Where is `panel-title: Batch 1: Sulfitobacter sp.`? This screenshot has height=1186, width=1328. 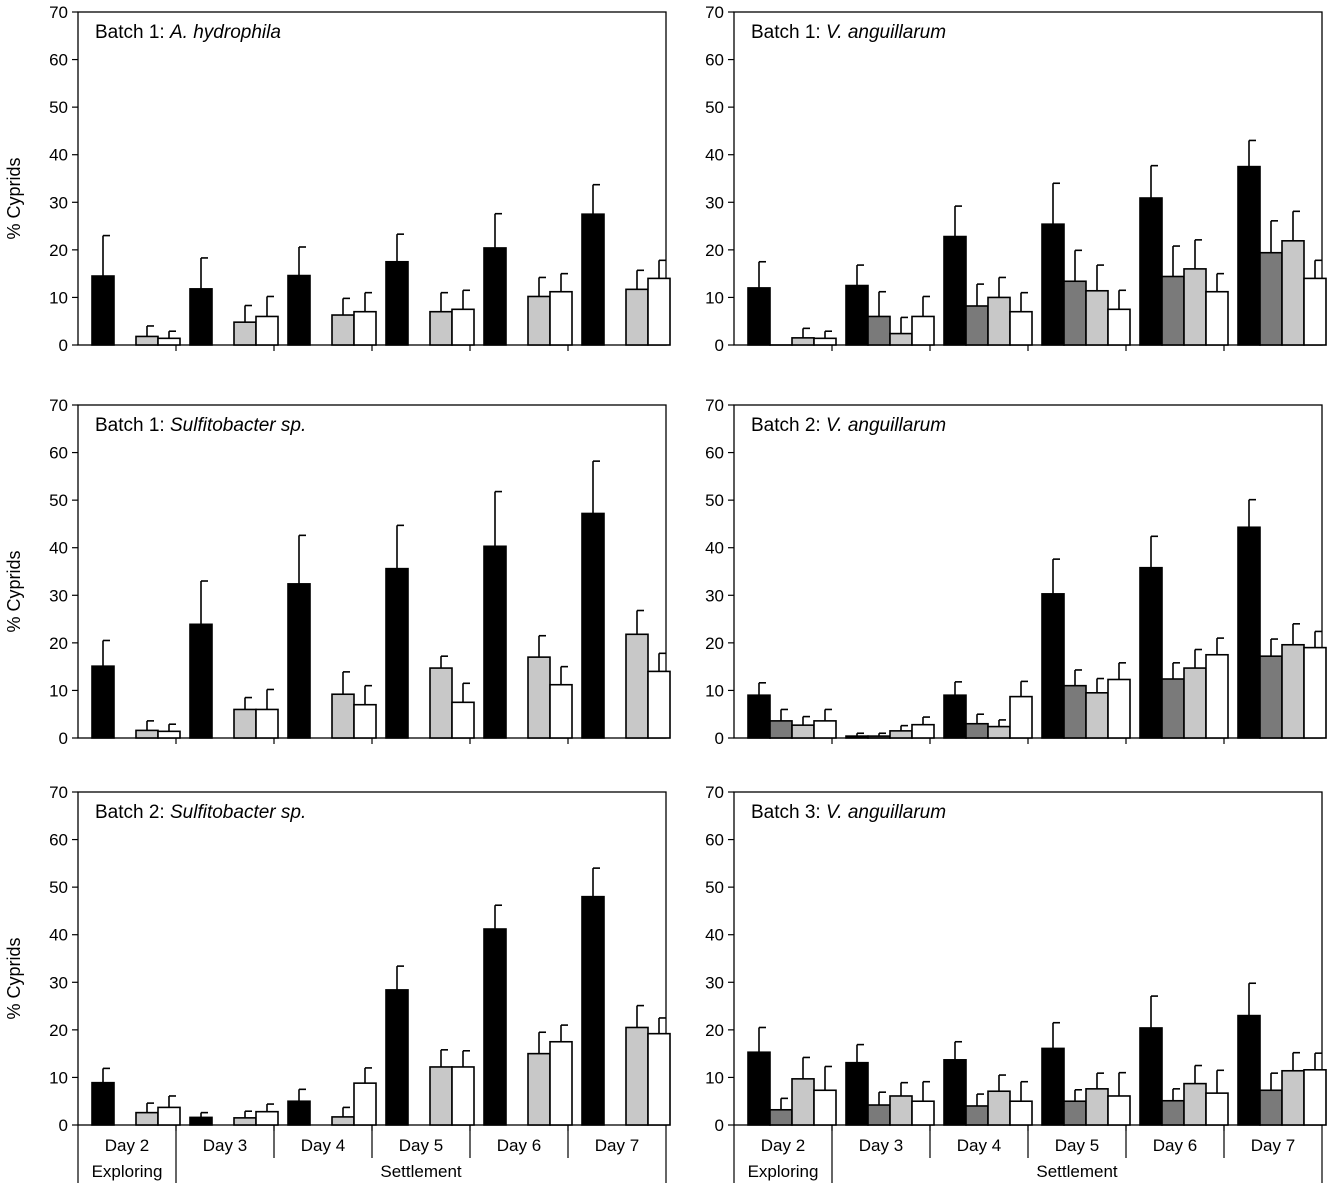
panel-title: Batch 1: Sulfitobacter sp. is located at coordinates (200, 425).